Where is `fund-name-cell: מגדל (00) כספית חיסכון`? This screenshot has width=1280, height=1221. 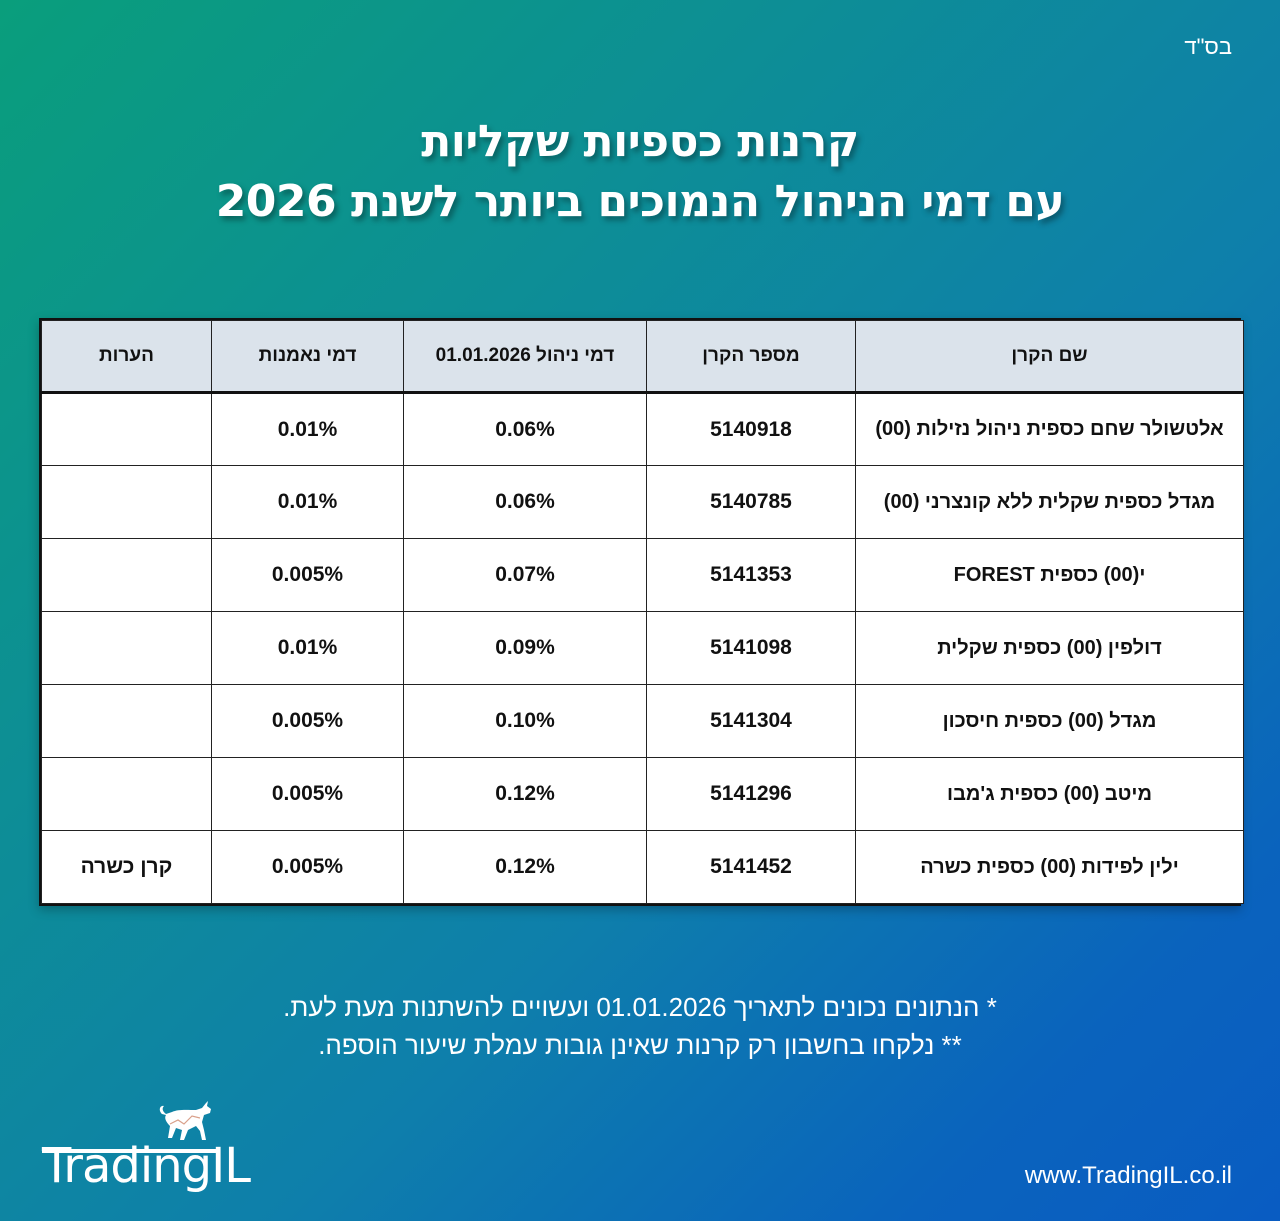 fund-name-cell: מגדל (00) כספית חיסכון is located at coordinates (1049, 721).